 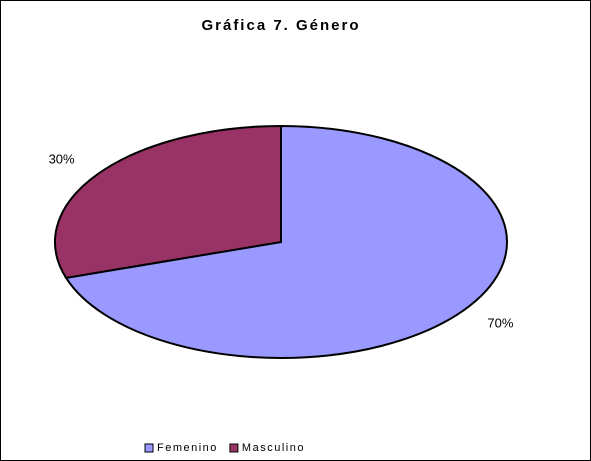 What do you see at coordinates (273, 448) in the screenshot?
I see `legend-label: Masculino` at bounding box center [273, 448].